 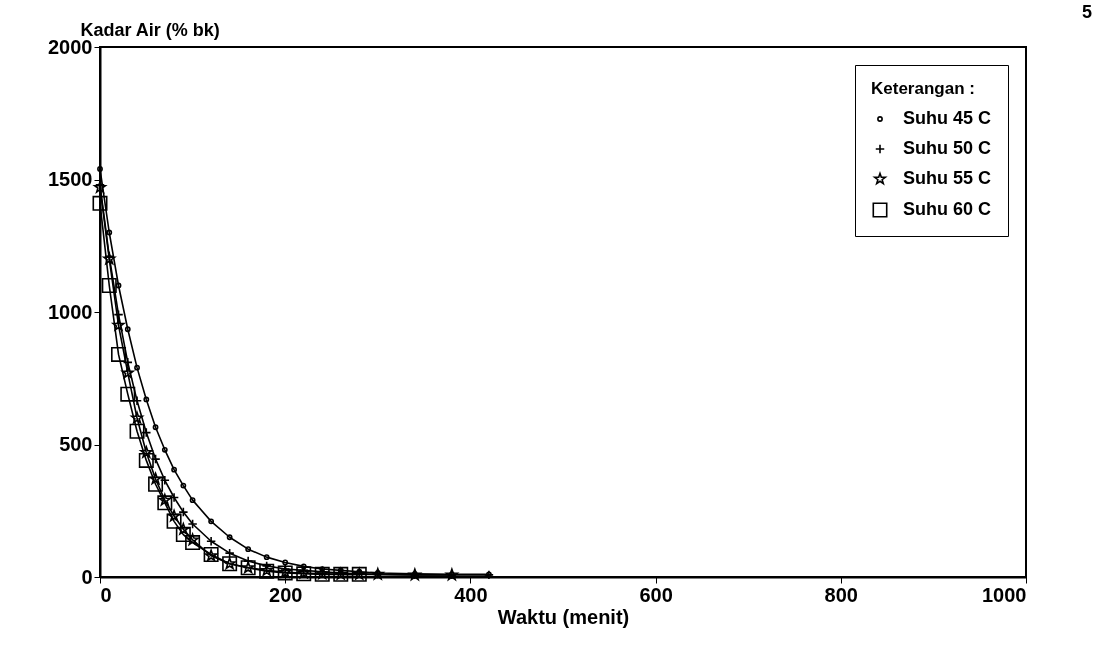 What do you see at coordinates (87, 576) in the screenshot?
I see `y-tick-label: 0` at bounding box center [87, 576].